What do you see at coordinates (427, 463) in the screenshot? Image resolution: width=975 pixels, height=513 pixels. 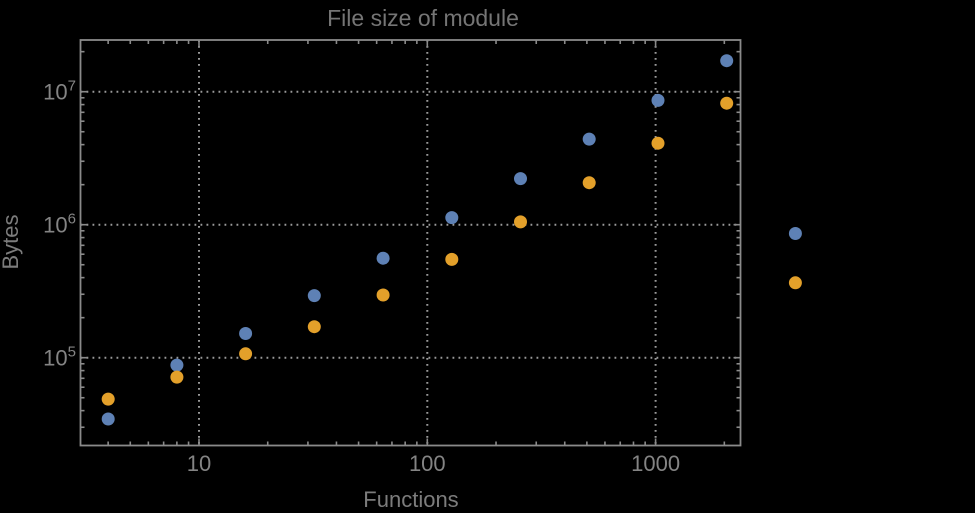 I see `x-tick-label: 100` at bounding box center [427, 463].